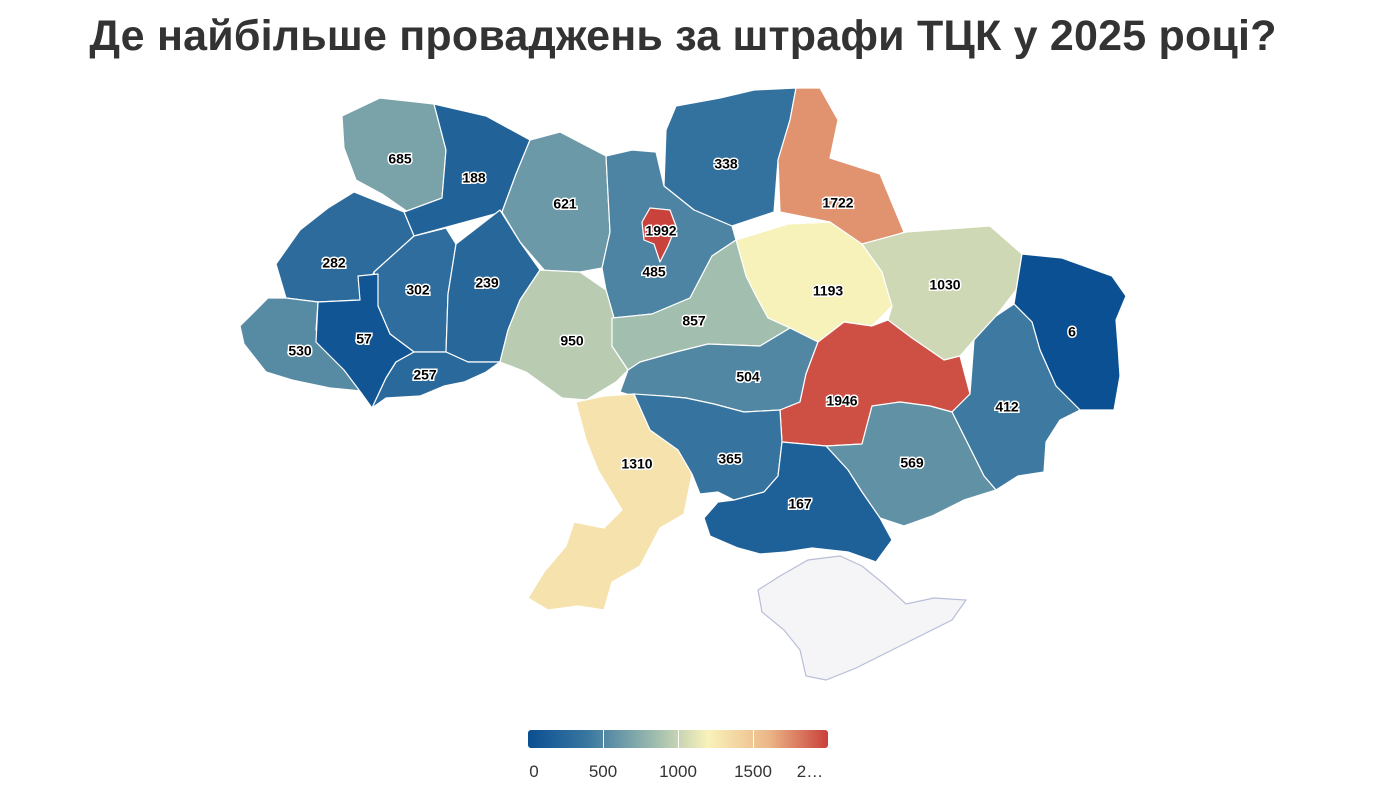  What do you see at coordinates (1007, 407) in the screenshot?
I see `value-label-r21: 412` at bounding box center [1007, 407].